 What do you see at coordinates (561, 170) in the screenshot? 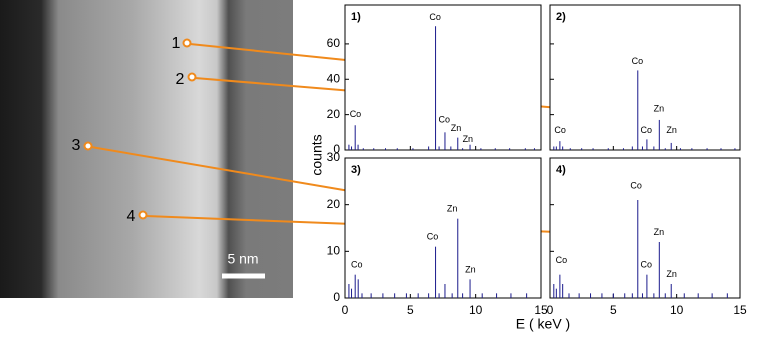
I see `panel-label: 4)` at bounding box center [561, 170].